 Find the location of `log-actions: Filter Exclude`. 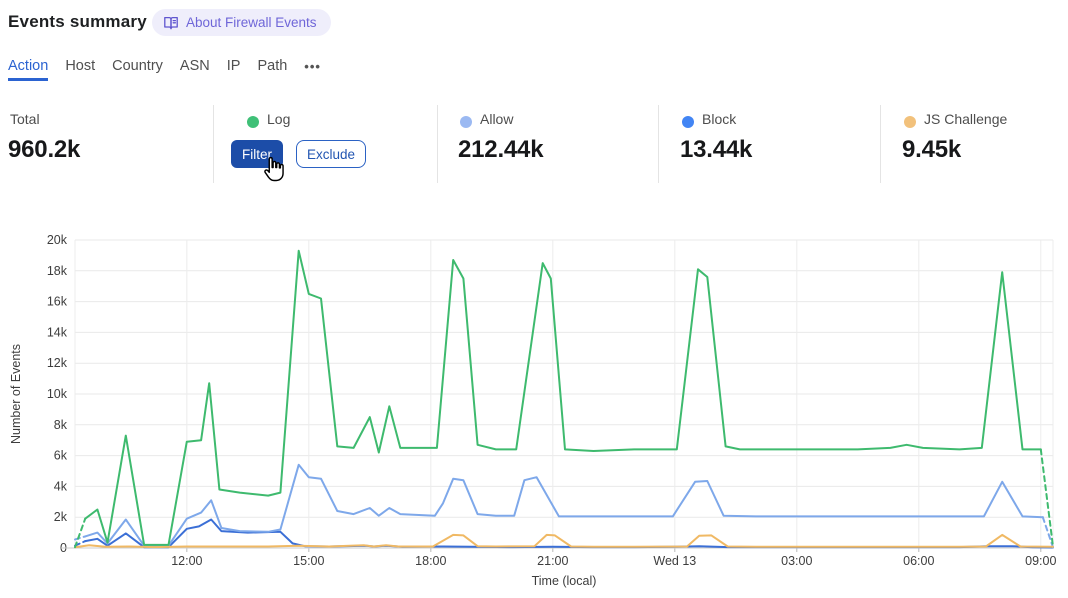

log-actions: Filter Exclude is located at coordinates (299, 154).